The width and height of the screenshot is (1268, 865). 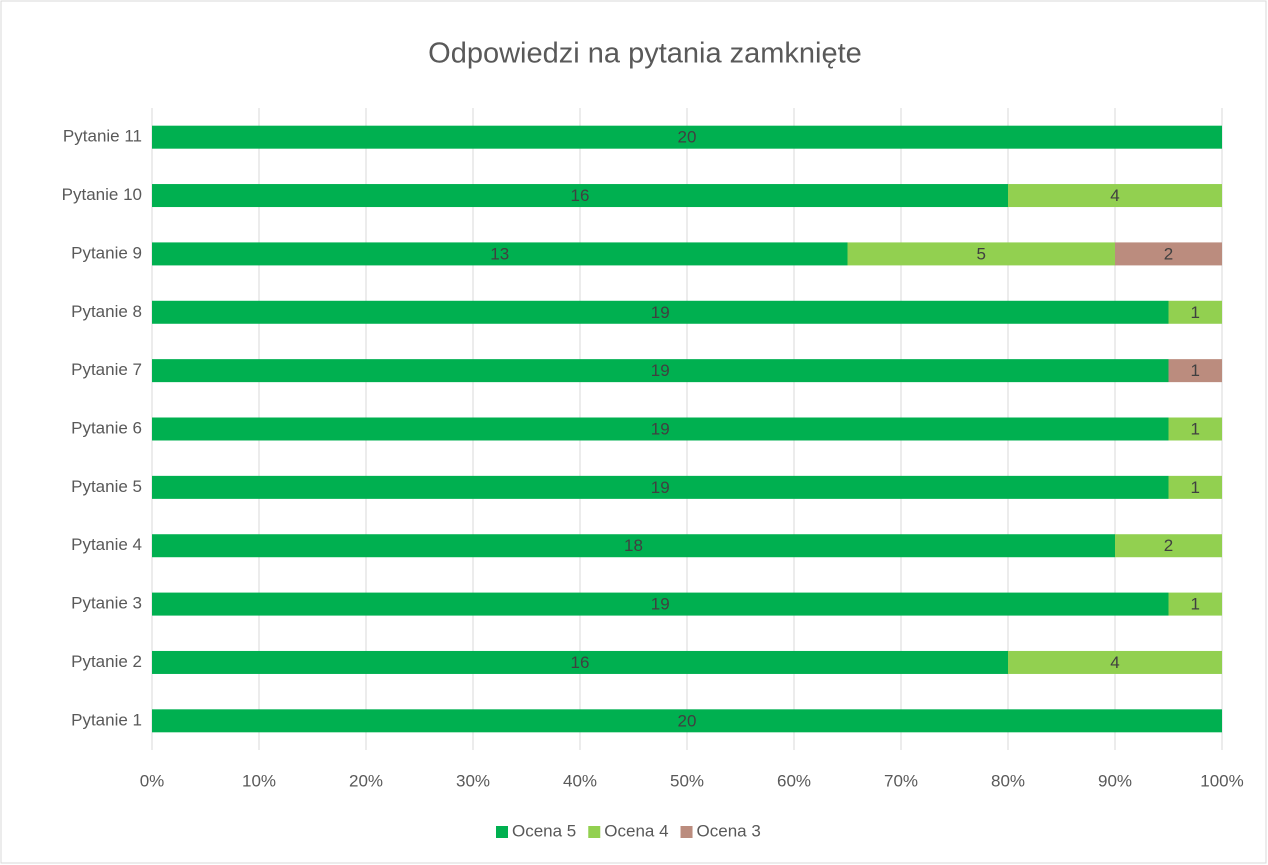 I want to click on legend-label: Ocena 4, so click(x=636, y=830).